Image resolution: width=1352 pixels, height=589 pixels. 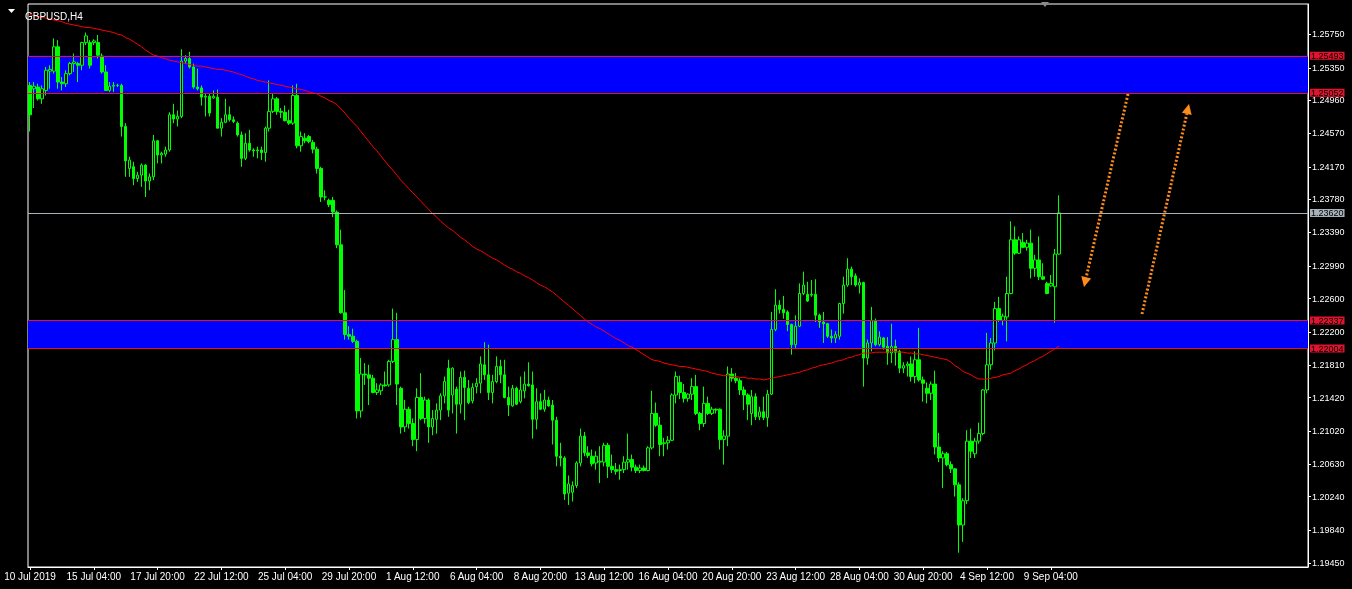 What do you see at coordinates (1328, 34) in the screenshot?
I see `y-tick-label: 1.25750` at bounding box center [1328, 34].